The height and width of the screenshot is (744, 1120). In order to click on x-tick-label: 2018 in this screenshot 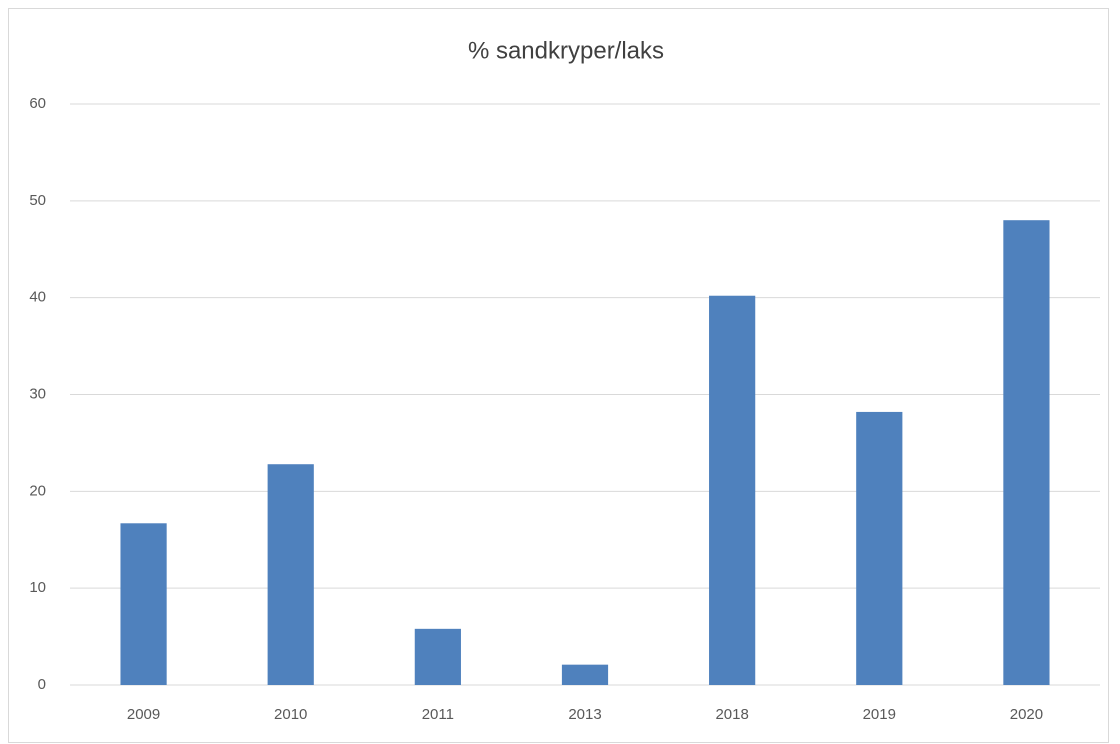, I will do `click(731, 714)`.